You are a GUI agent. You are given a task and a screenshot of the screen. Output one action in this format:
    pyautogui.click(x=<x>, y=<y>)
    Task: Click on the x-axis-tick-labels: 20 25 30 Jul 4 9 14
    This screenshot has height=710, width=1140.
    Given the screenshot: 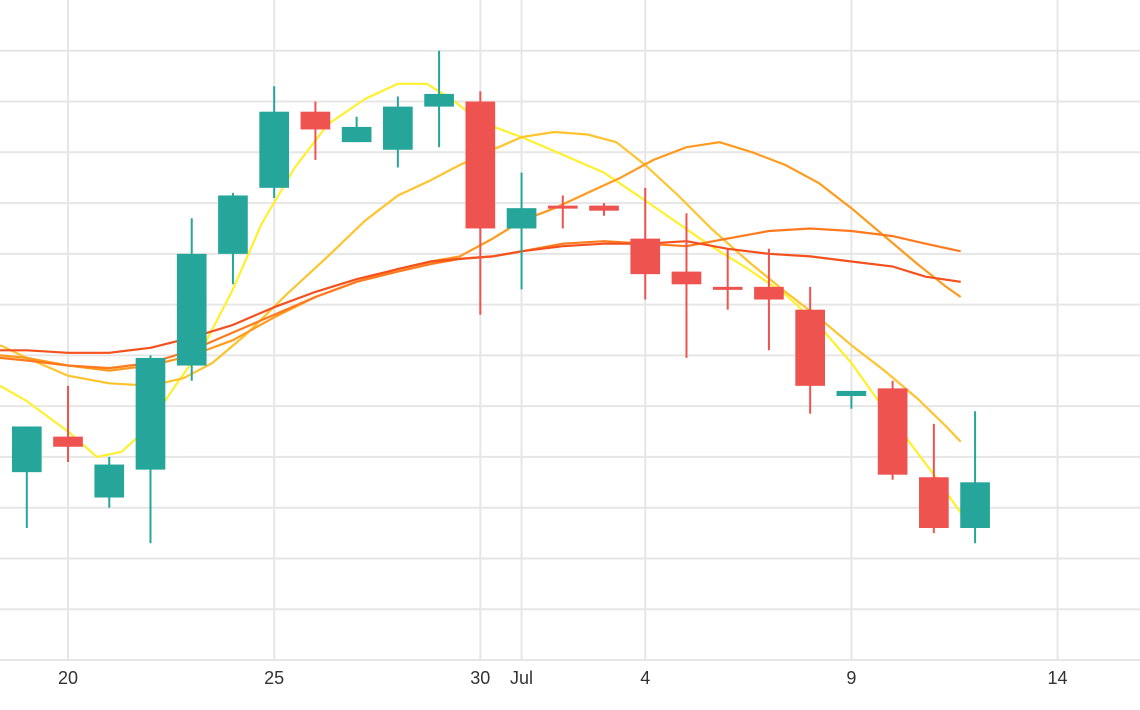 What is the action you would take?
    pyautogui.click(x=563, y=678)
    